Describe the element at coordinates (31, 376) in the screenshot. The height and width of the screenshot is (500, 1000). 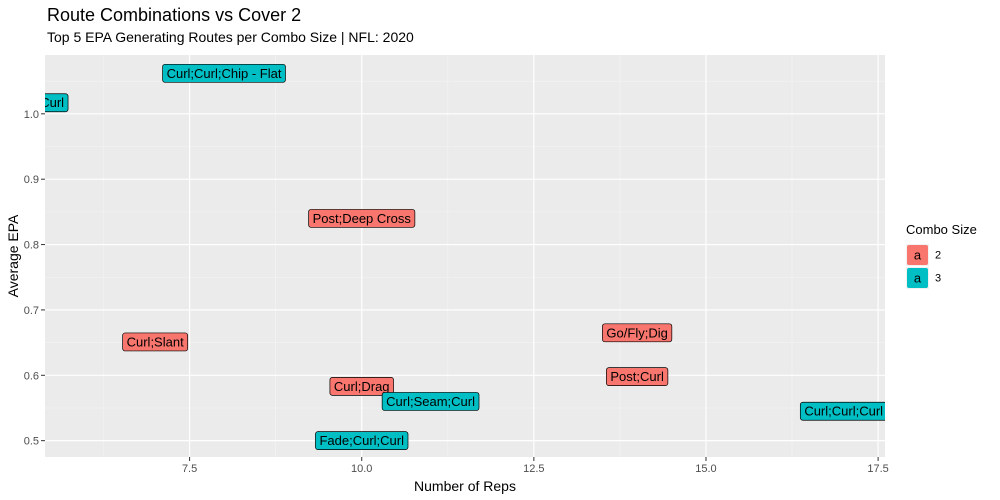
I see `y-tick-label: 0.6` at that location.